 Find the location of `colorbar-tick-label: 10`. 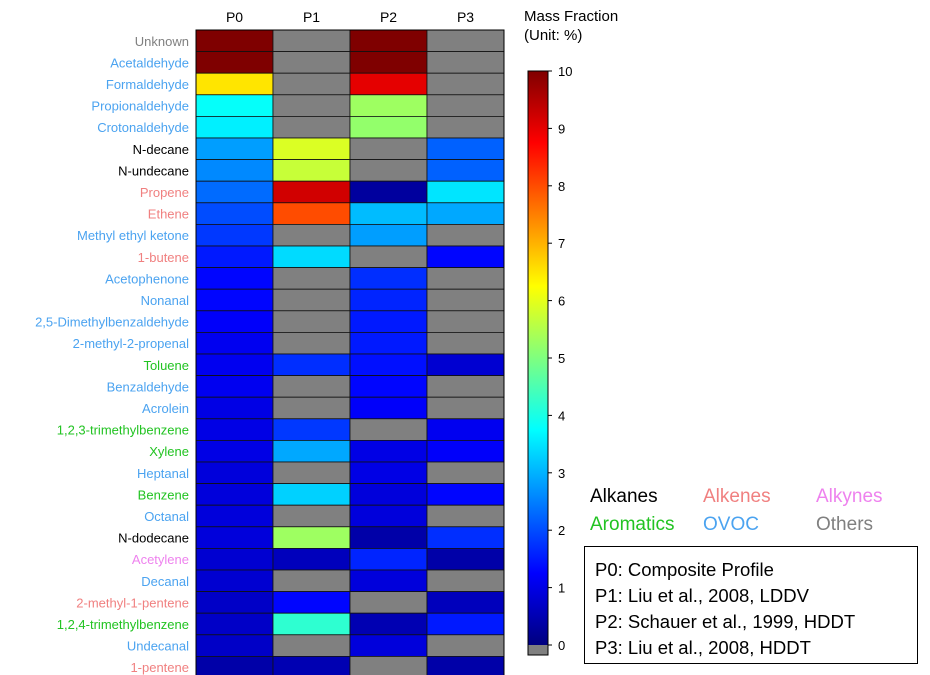

colorbar-tick-label: 10 is located at coordinates (565, 71).